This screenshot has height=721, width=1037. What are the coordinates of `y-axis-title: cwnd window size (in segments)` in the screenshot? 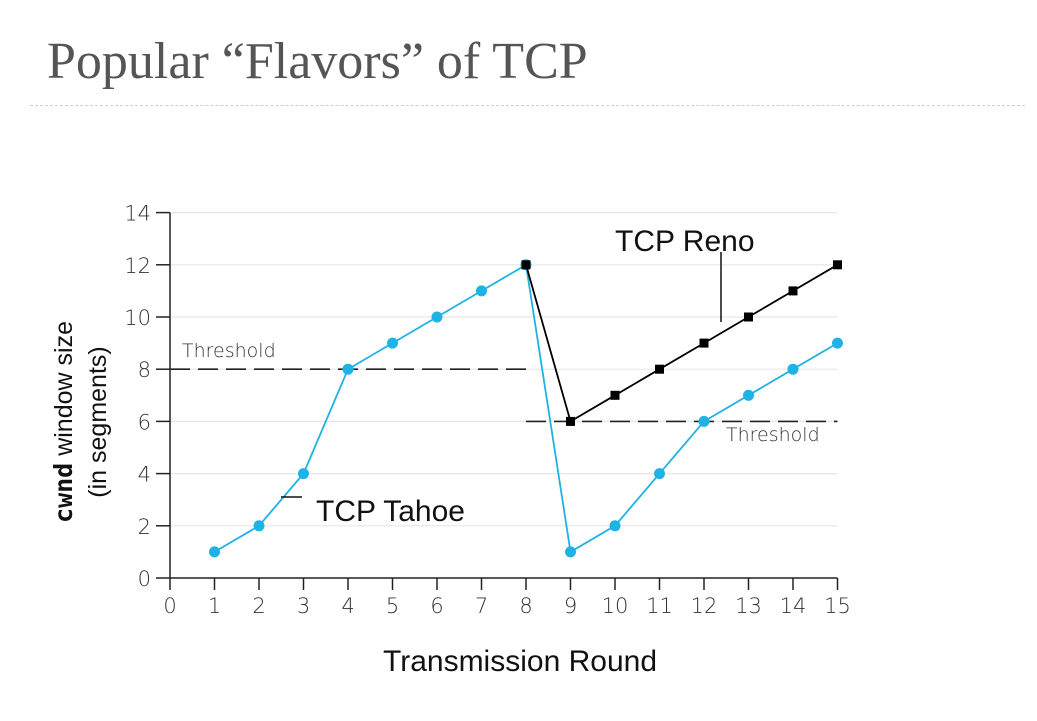 It's located at (80, 422).